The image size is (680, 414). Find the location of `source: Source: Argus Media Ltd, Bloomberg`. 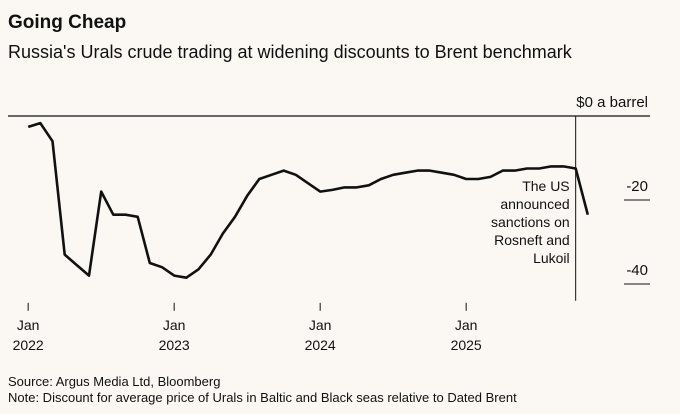

source: Source: Argus Media Ltd, Bloomberg is located at coordinates (114, 381).